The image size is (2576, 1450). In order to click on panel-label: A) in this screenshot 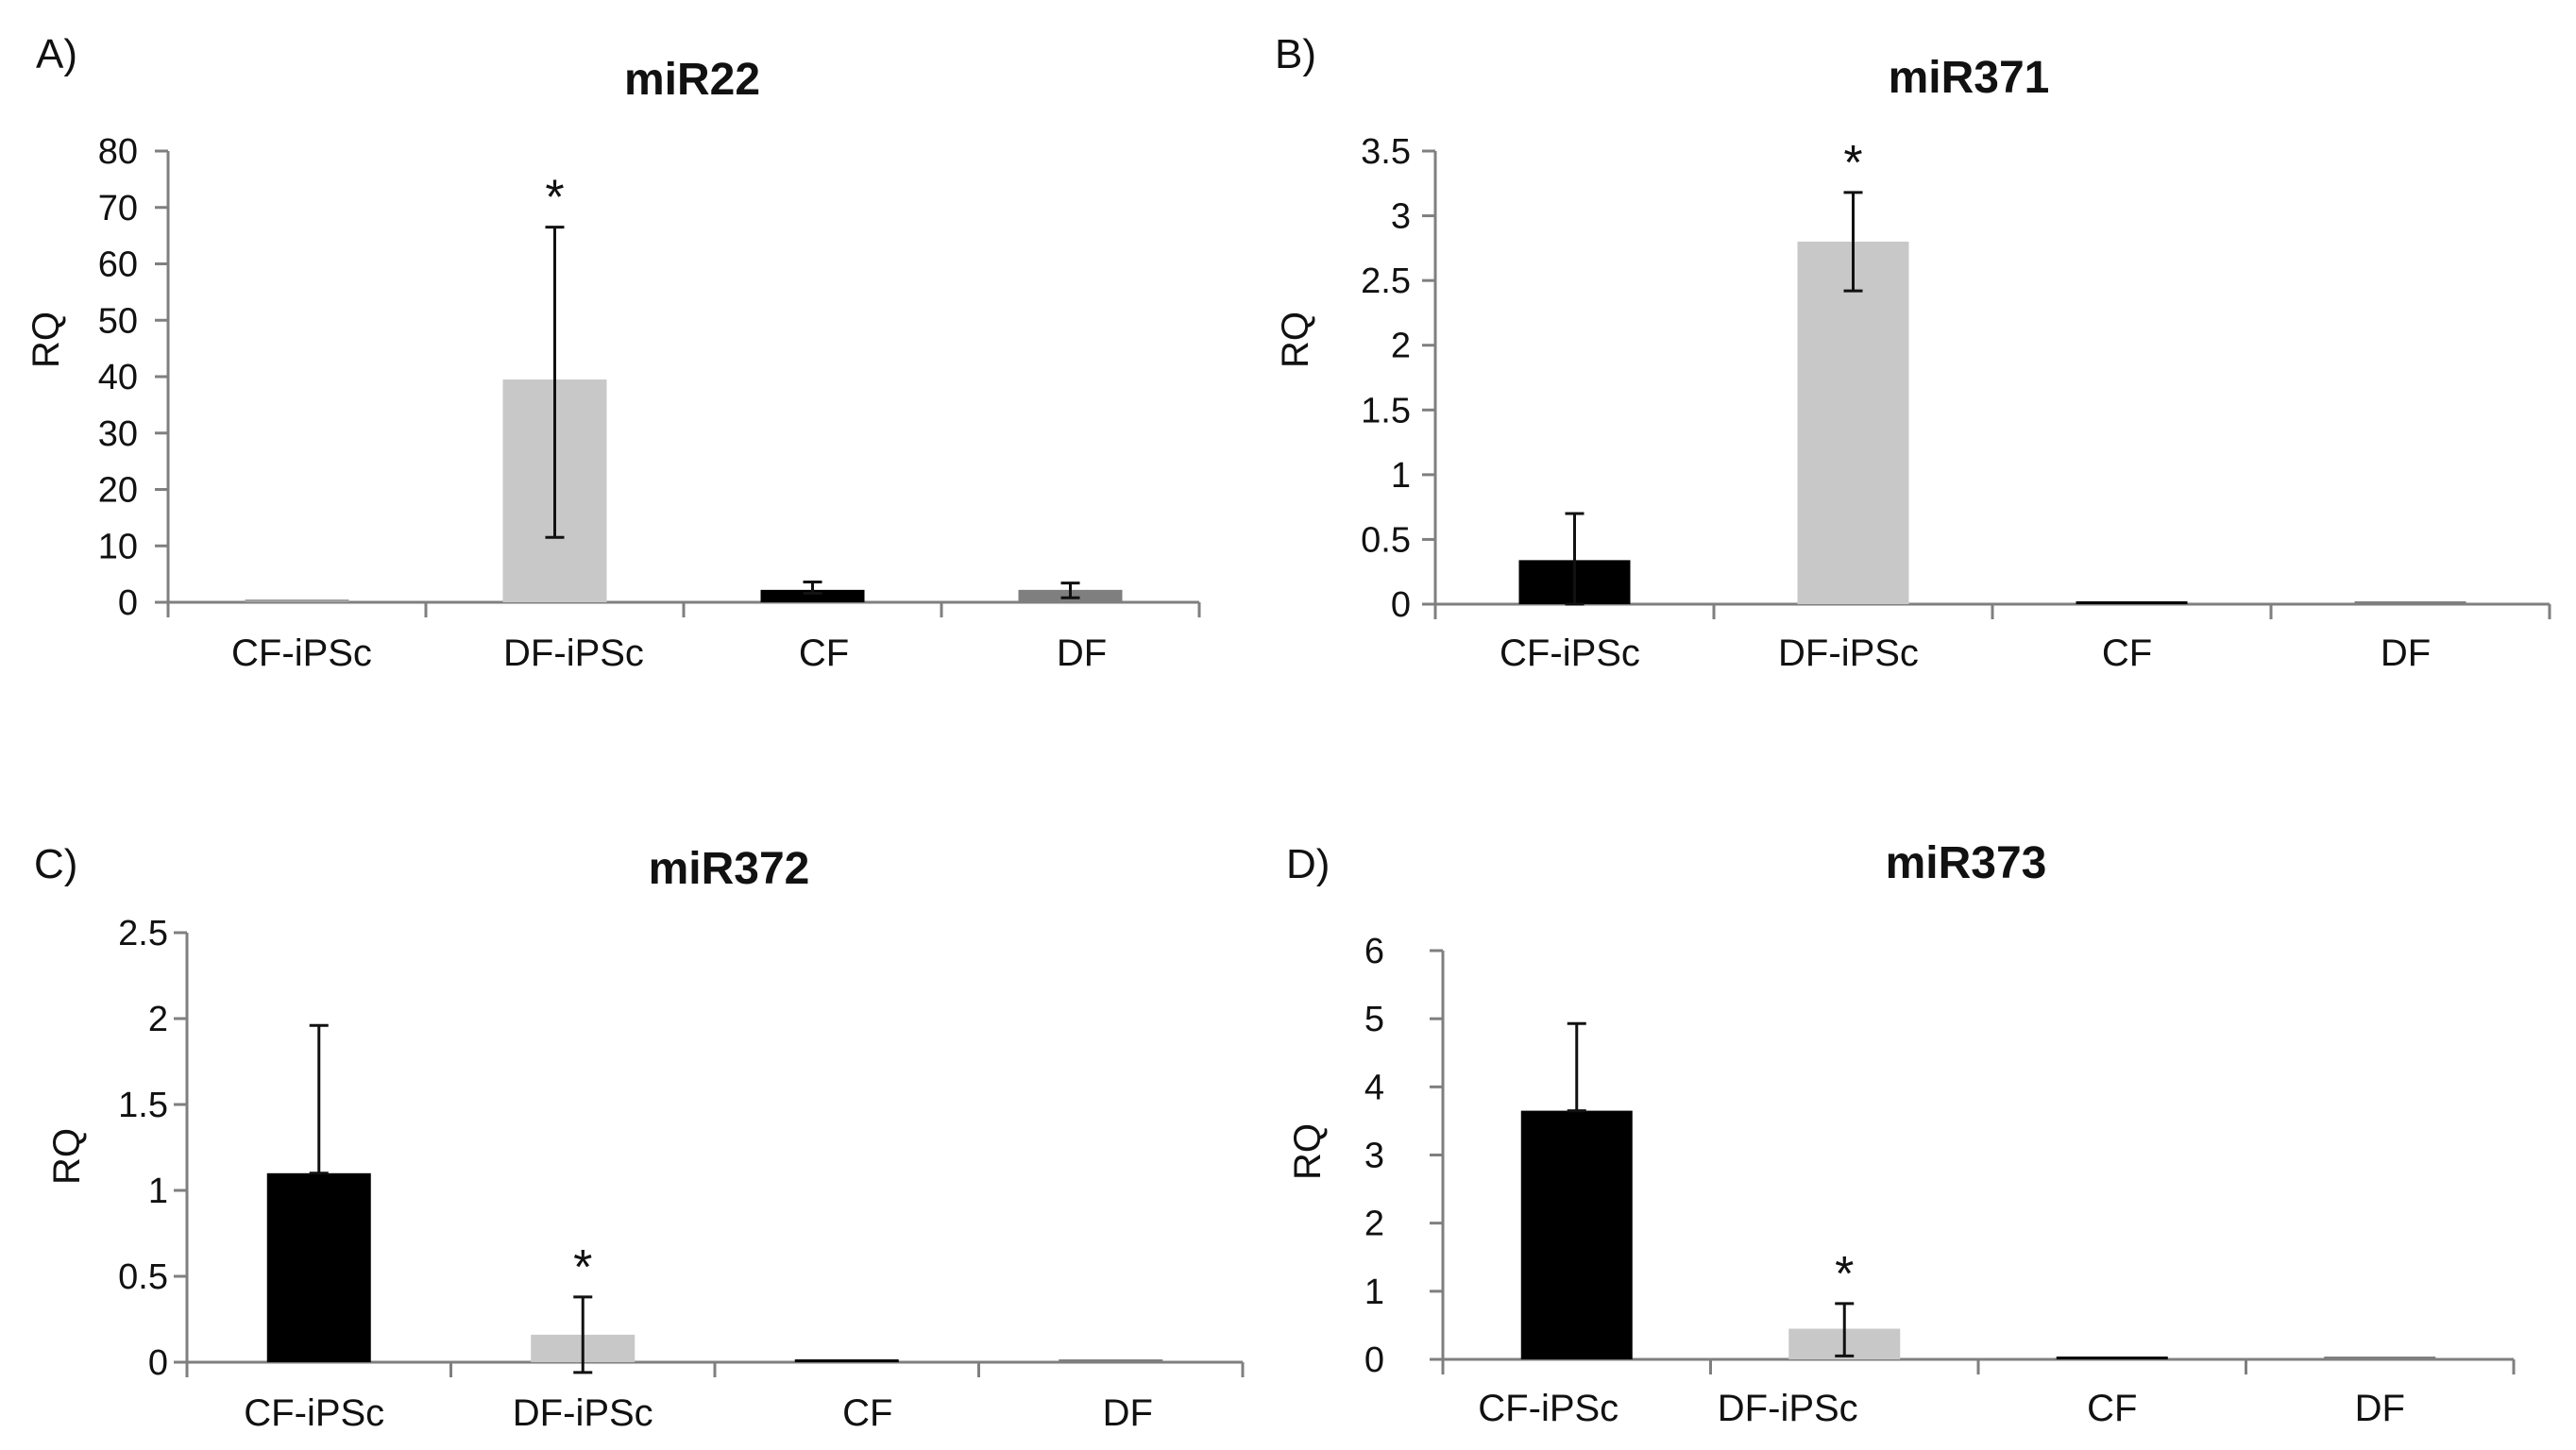, I will do `click(56, 54)`.